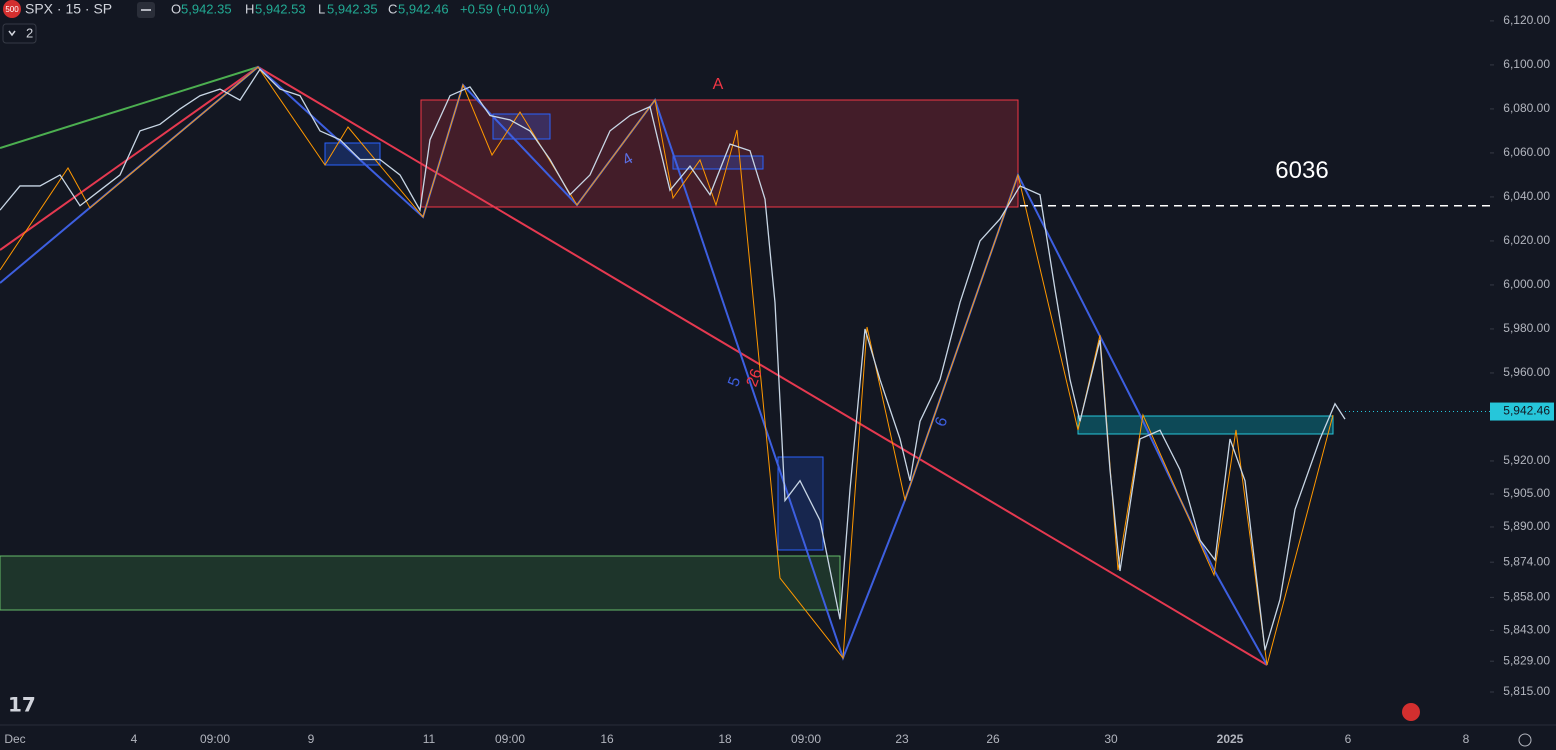 The image size is (1556, 750). I want to click on x-tick-label: 9, so click(311, 739).